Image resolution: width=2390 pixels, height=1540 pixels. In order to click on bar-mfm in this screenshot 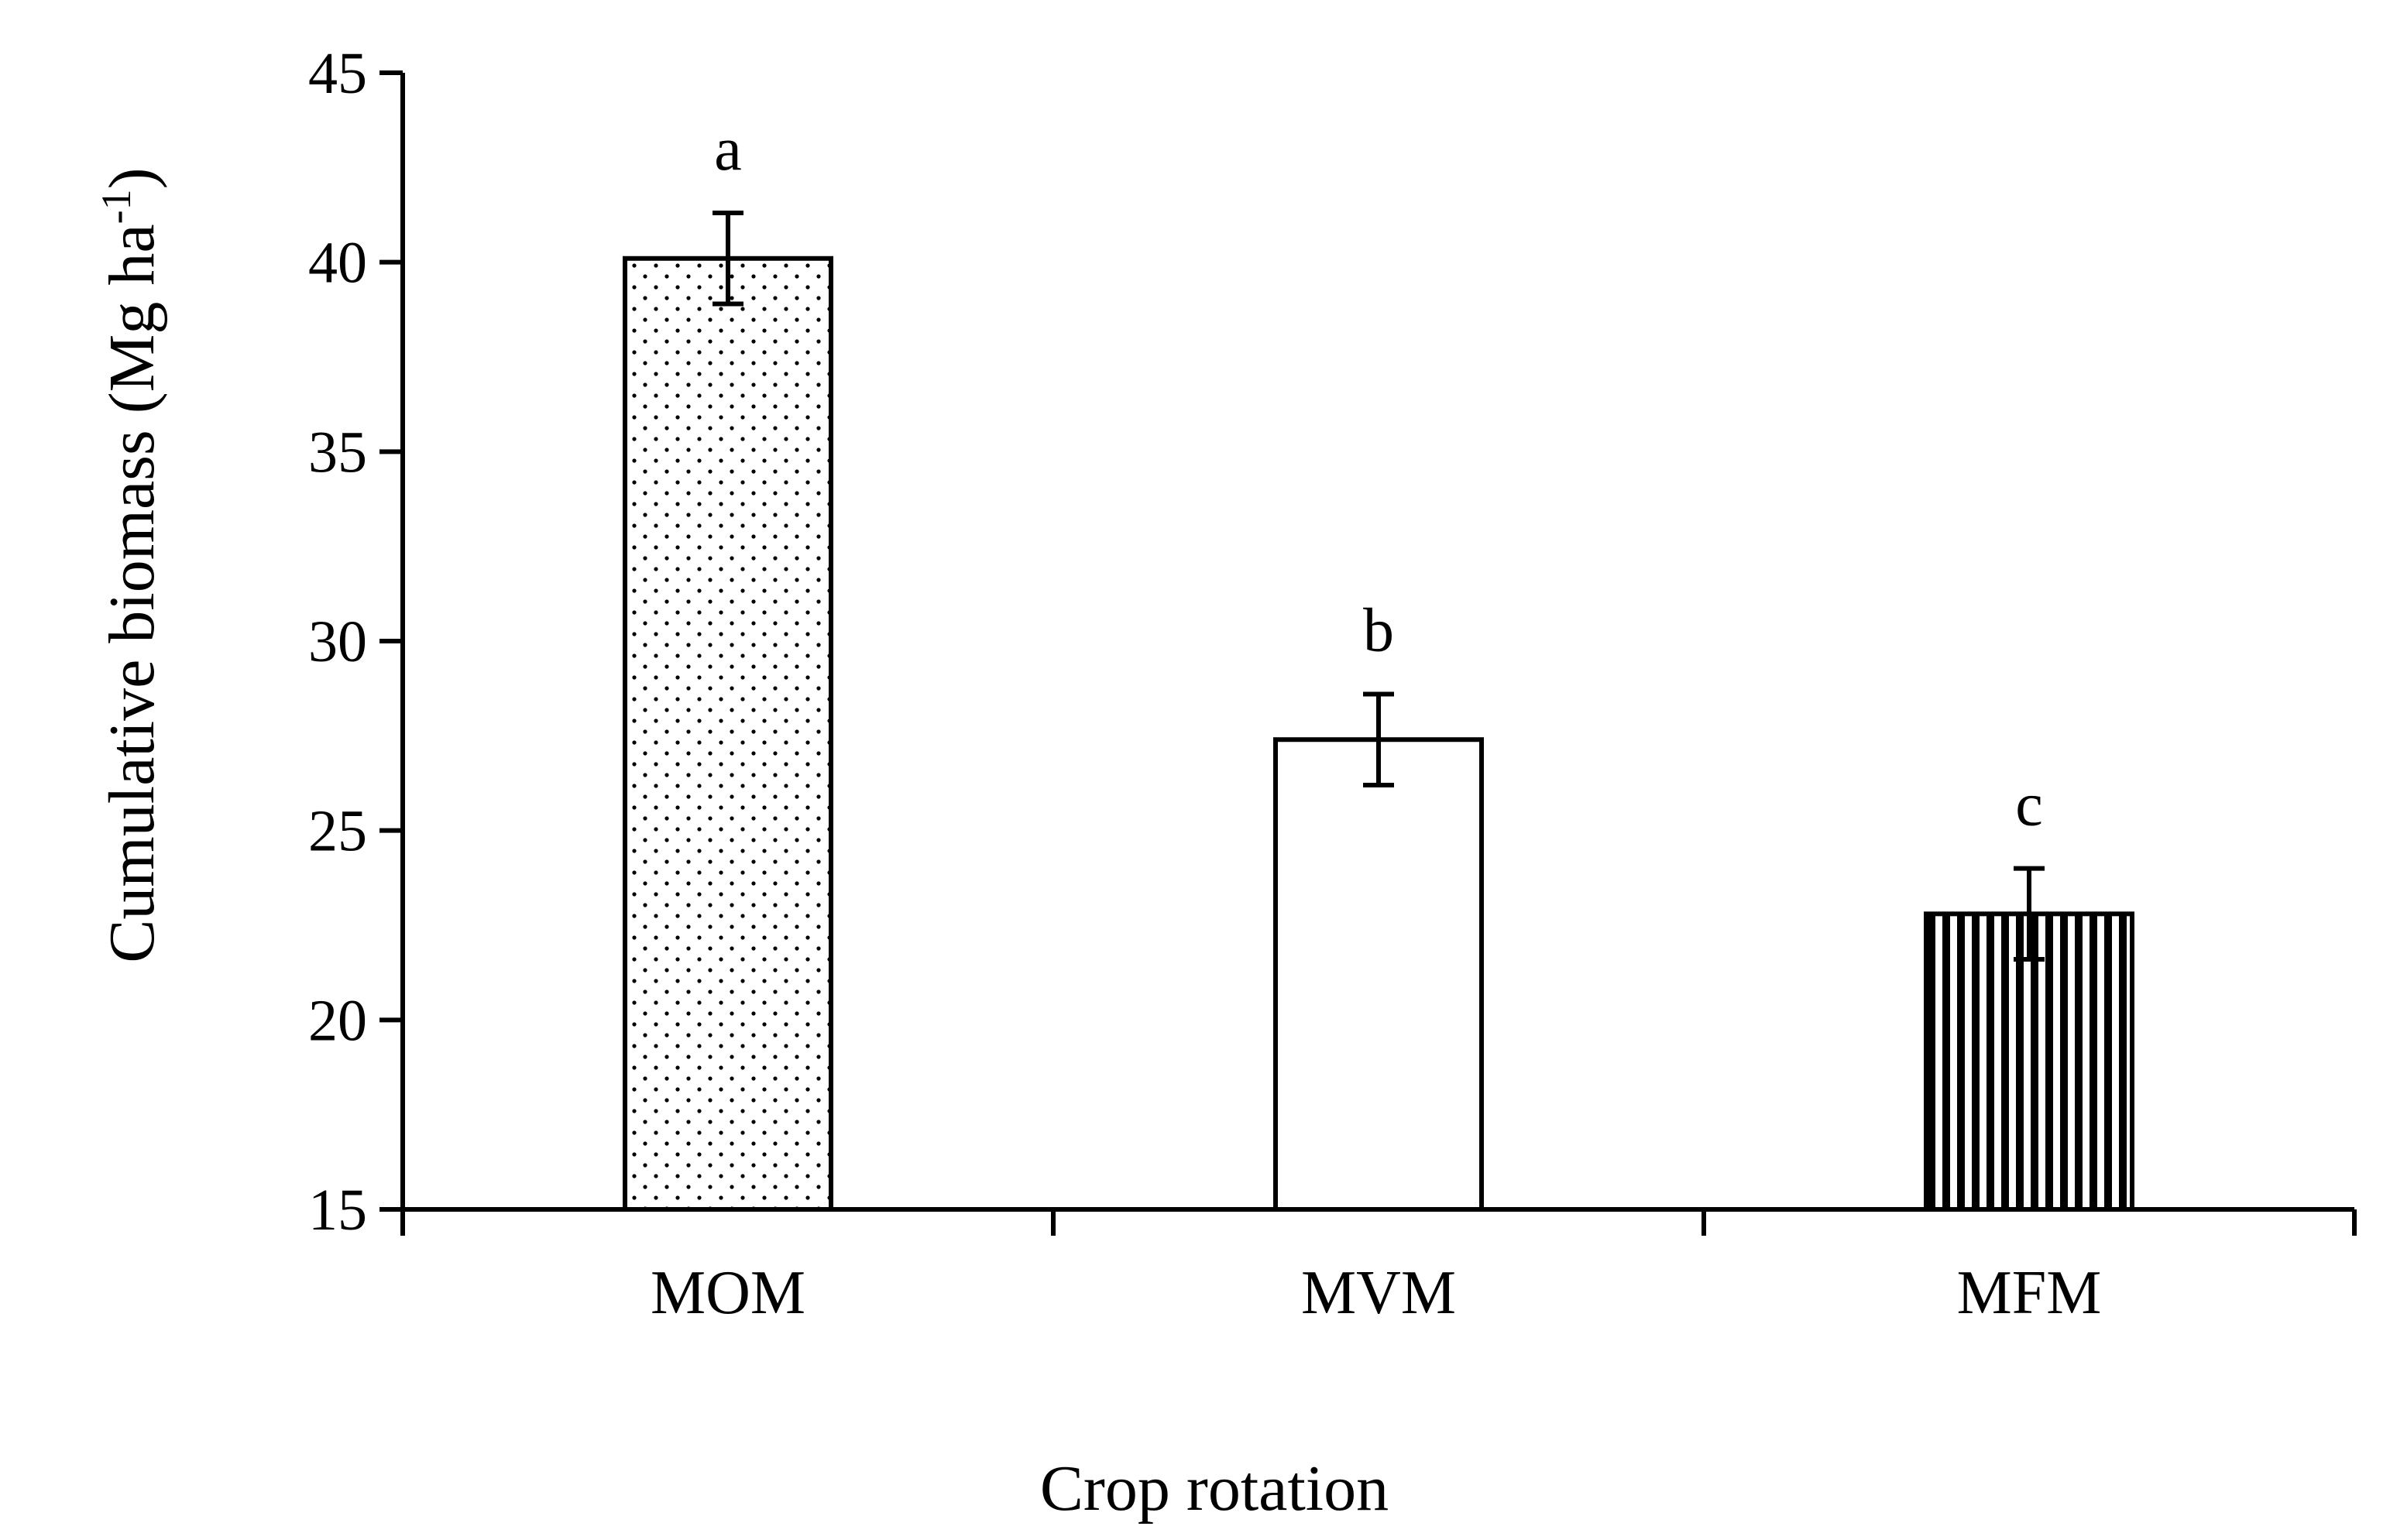, I will do `click(2029, 1061)`.